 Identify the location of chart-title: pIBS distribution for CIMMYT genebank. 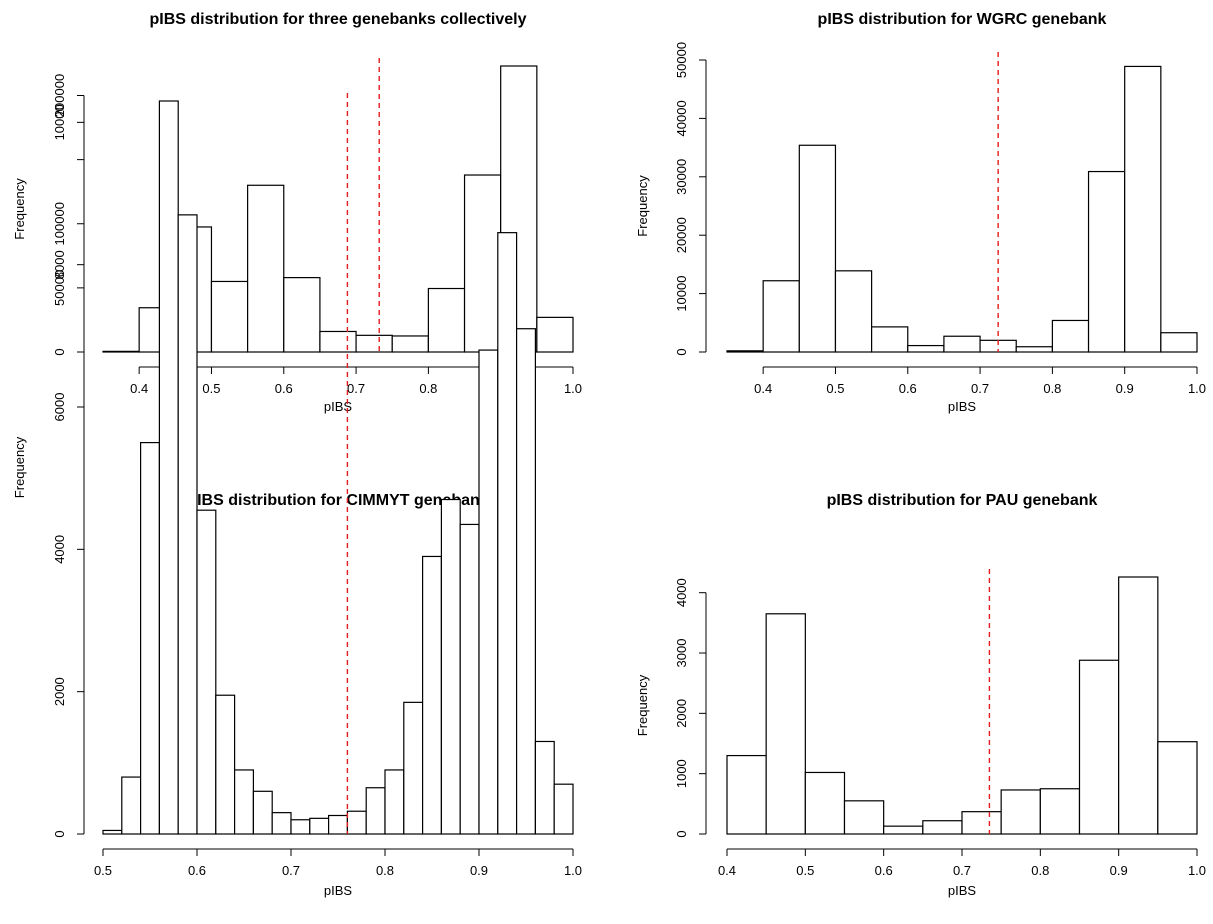
(337, 500).